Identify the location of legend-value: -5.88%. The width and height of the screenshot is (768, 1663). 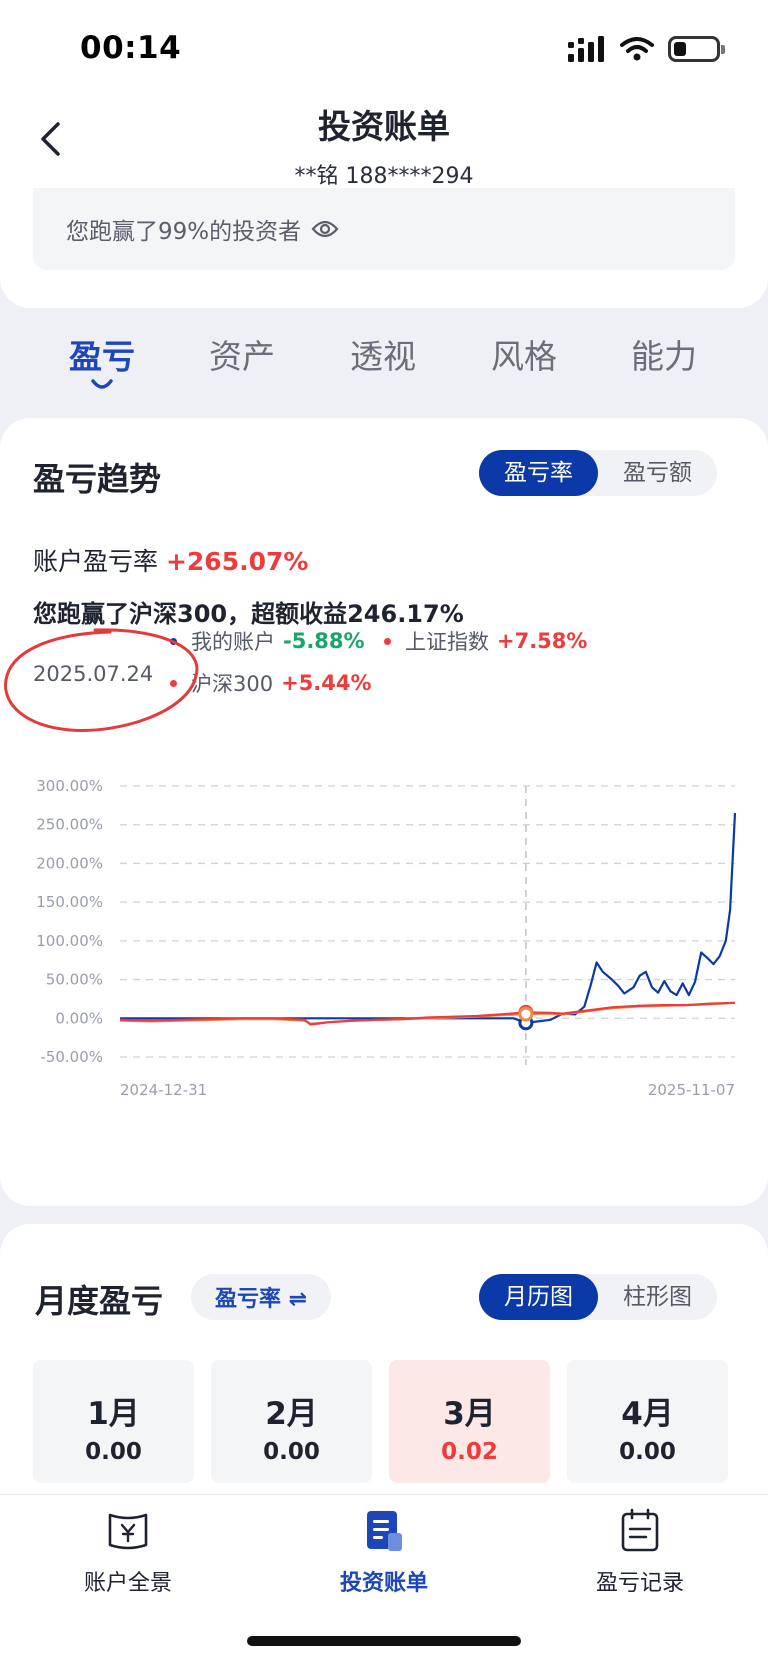
(324, 641).